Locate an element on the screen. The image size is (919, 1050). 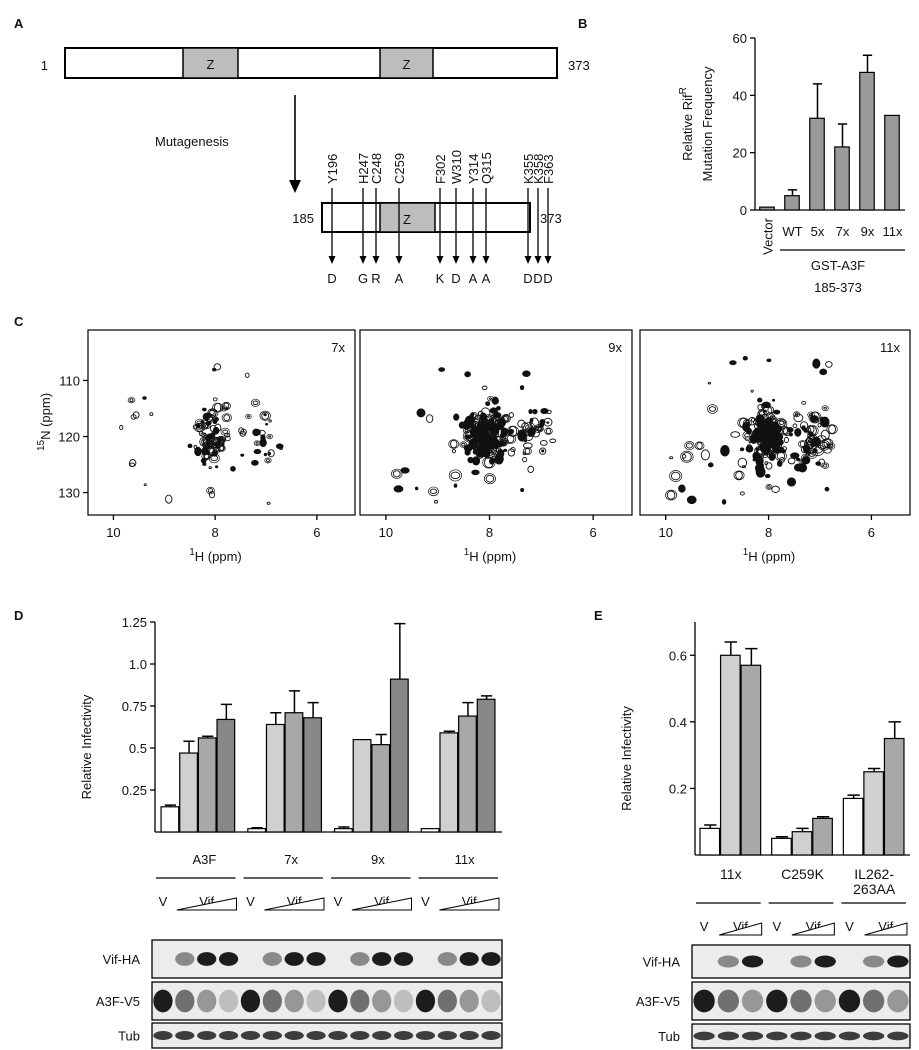
mutation-residue: A is located at coordinates (399, 278).